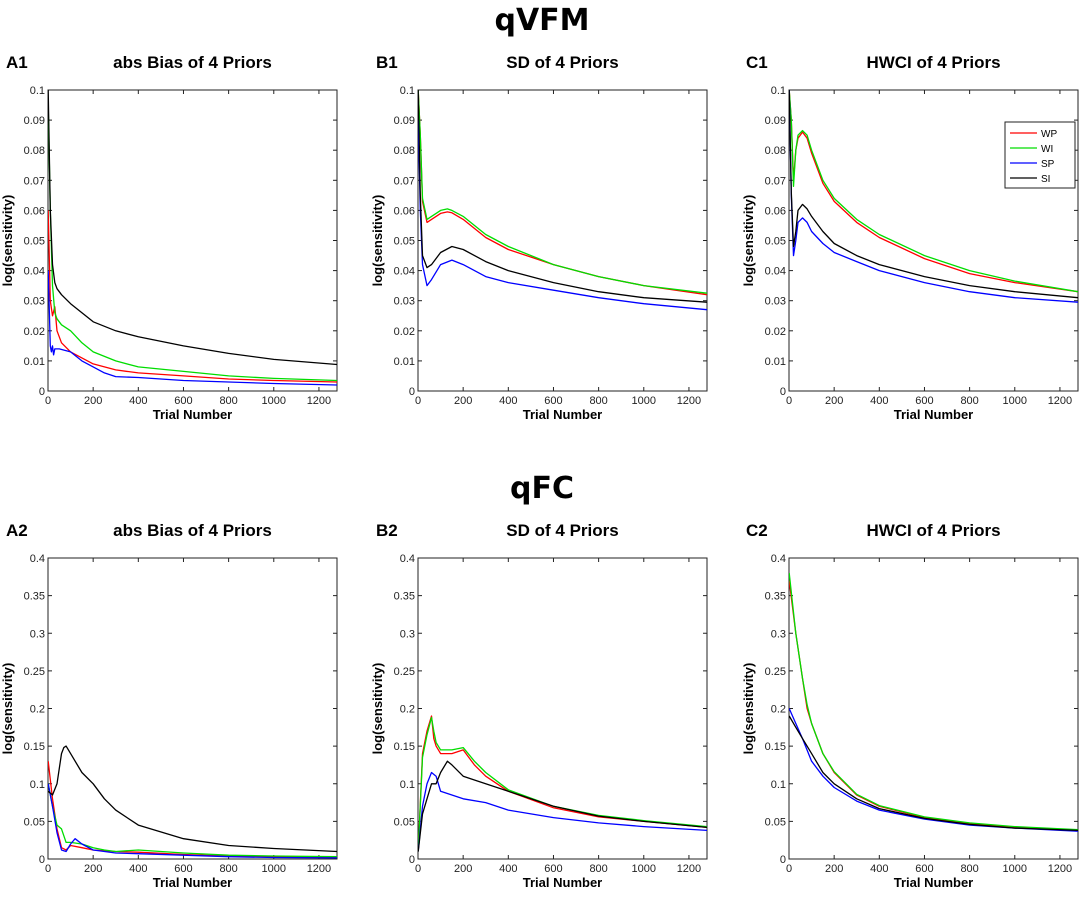 The height and width of the screenshot is (897, 1084). Describe the element at coordinates (1015, 401) in the screenshot. I see `chart-c1-xtick-label: 1000` at that location.